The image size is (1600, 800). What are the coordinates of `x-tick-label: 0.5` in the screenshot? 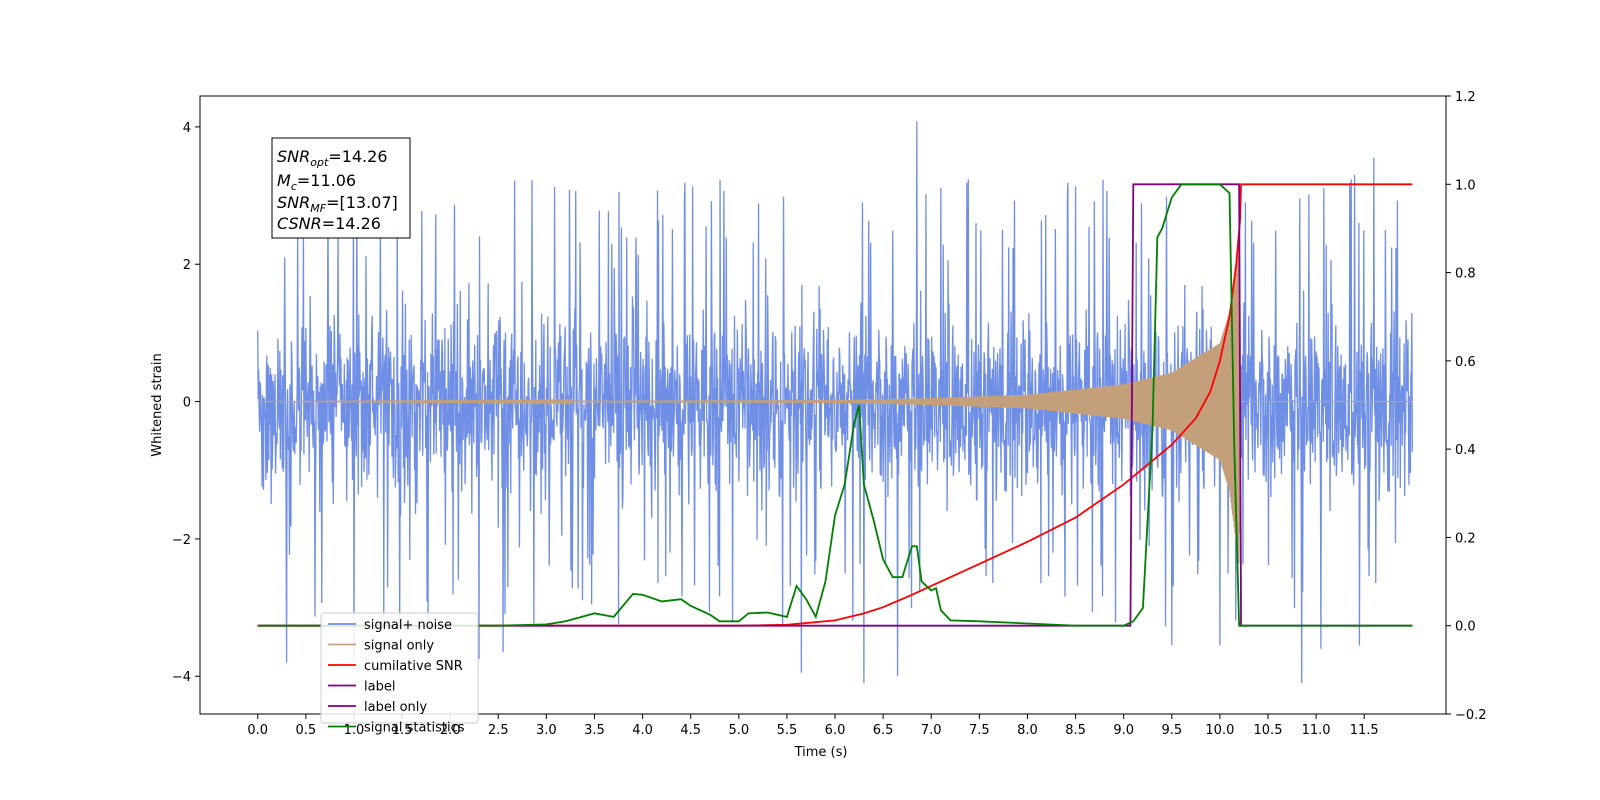 It's located at (305, 730).